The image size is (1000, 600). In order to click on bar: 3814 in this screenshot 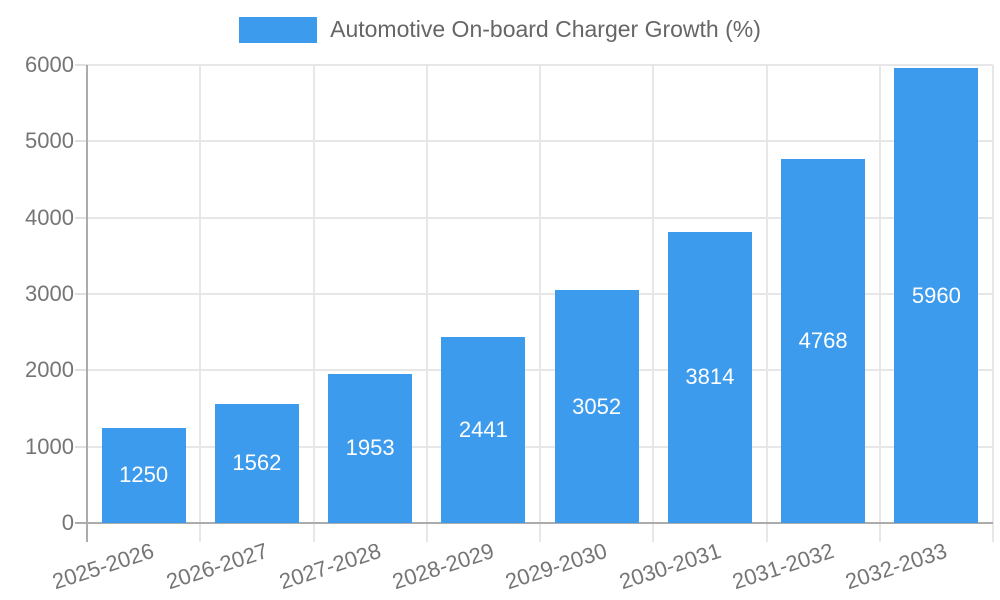, I will do `click(709, 377)`.